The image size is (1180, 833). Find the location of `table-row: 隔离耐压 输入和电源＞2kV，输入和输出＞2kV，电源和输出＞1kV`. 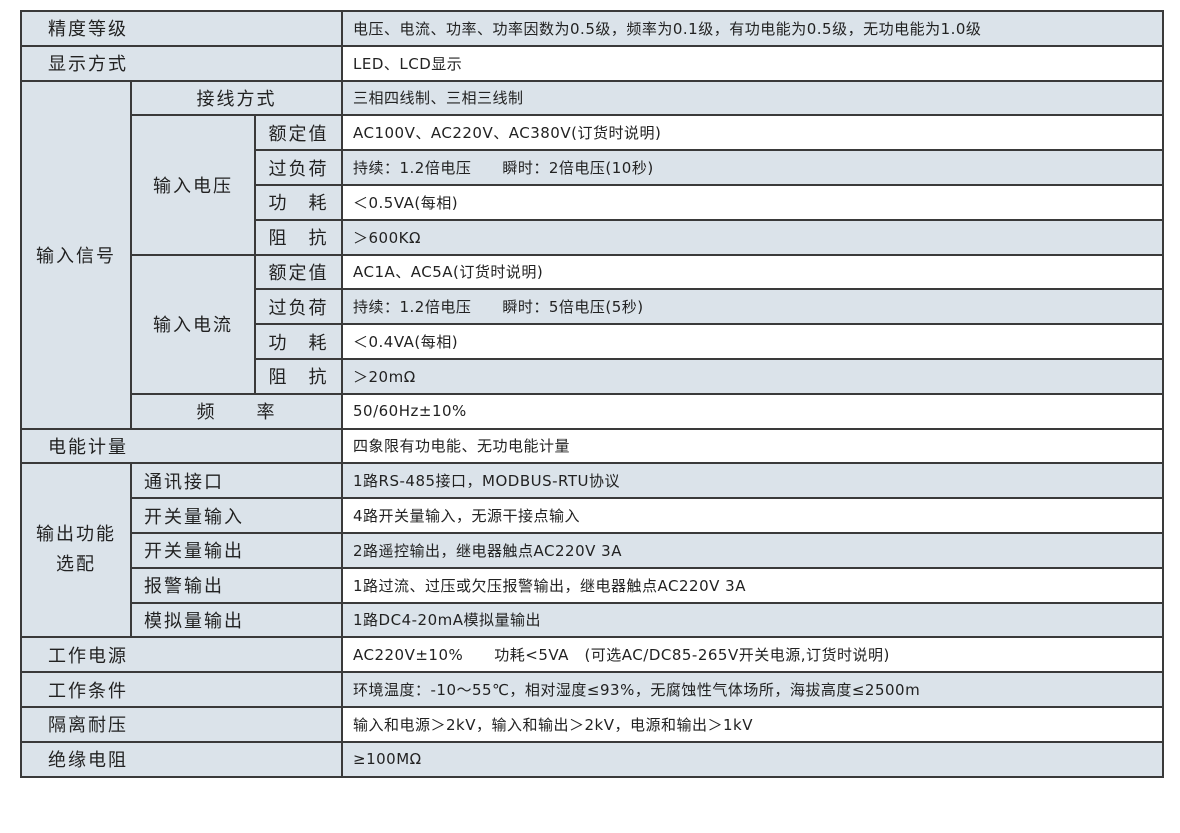

table-row: 隔离耐压 输入和电源＞2kV，输入和输出＞2kV，电源和输出＞1kV is located at coordinates (592, 724).